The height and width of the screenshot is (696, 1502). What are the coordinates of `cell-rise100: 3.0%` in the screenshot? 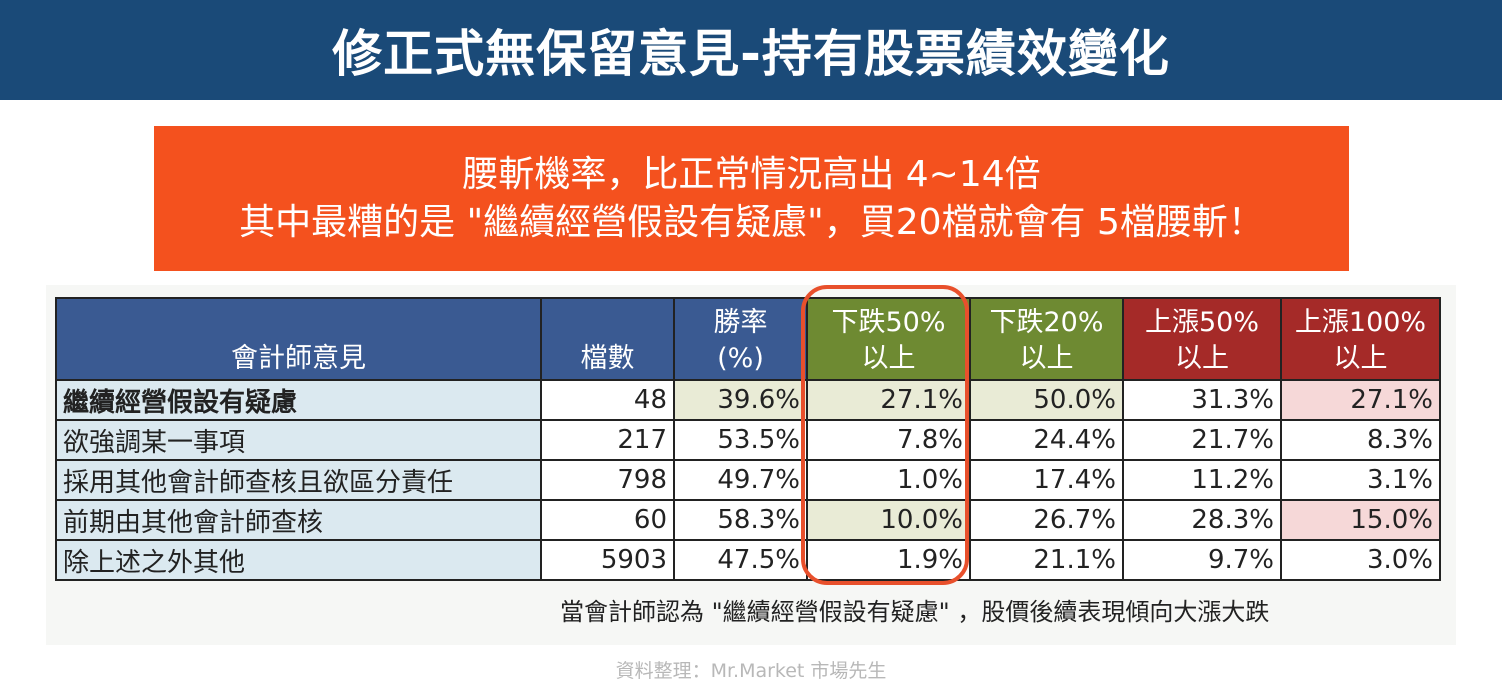 It's located at (1360, 560).